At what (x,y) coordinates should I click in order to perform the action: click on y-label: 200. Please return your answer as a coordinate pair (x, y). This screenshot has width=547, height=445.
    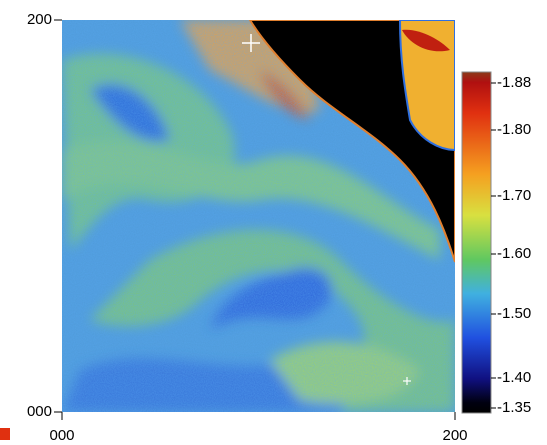
    Looking at the image, I should click on (39, 19).